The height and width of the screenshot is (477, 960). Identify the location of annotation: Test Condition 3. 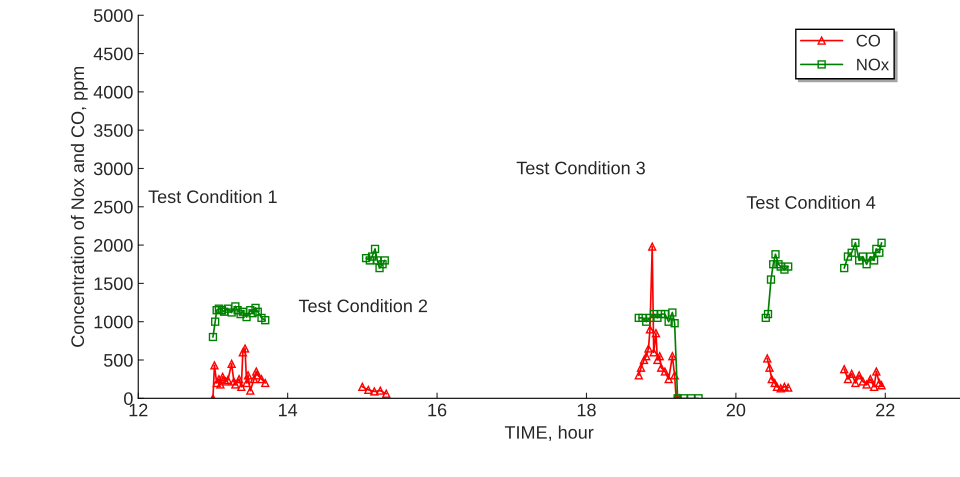
(580, 167).